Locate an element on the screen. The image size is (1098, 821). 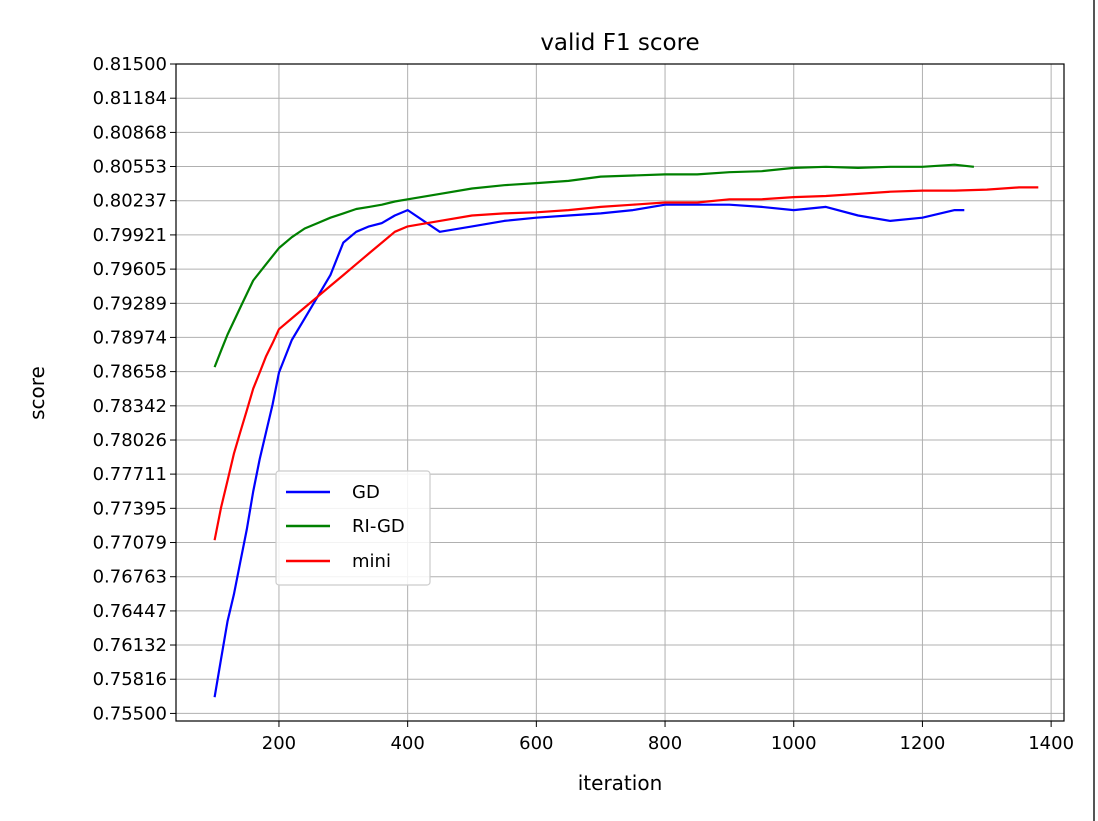
y-tick-label-19: 0.75500 is located at coordinates (130, 713).